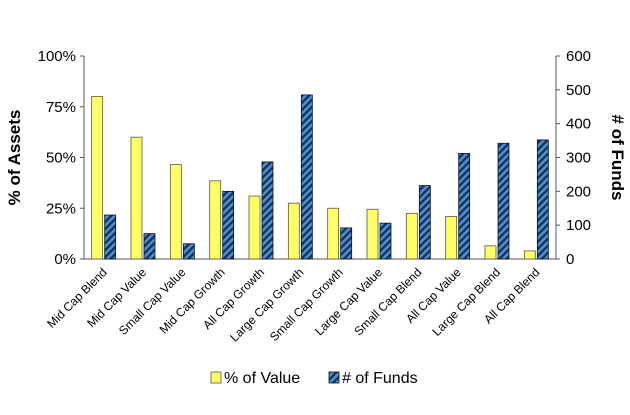 The height and width of the screenshot is (415, 630). I want to click on x-category-label: Small Cap Blend, so click(387, 301).